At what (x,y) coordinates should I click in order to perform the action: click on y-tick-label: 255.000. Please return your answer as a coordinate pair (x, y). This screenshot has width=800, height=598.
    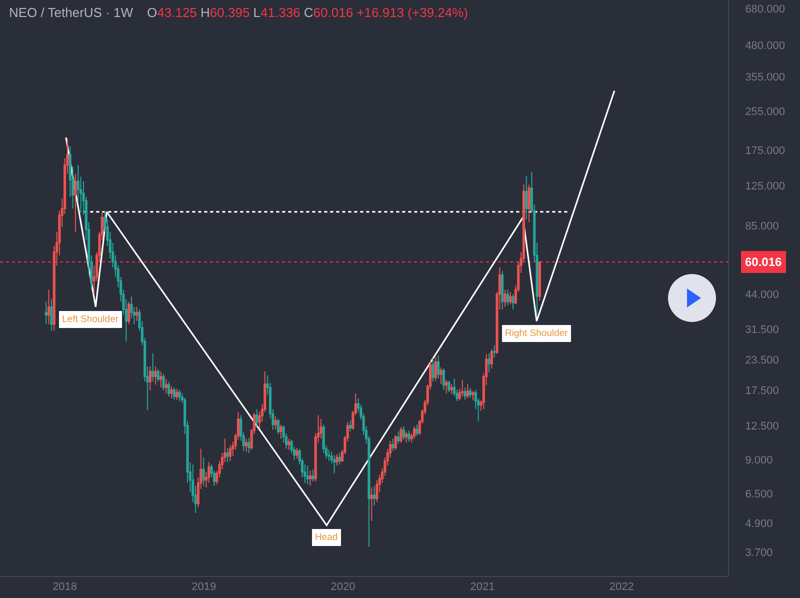
    Looking at the image, I should click on (765, 112).